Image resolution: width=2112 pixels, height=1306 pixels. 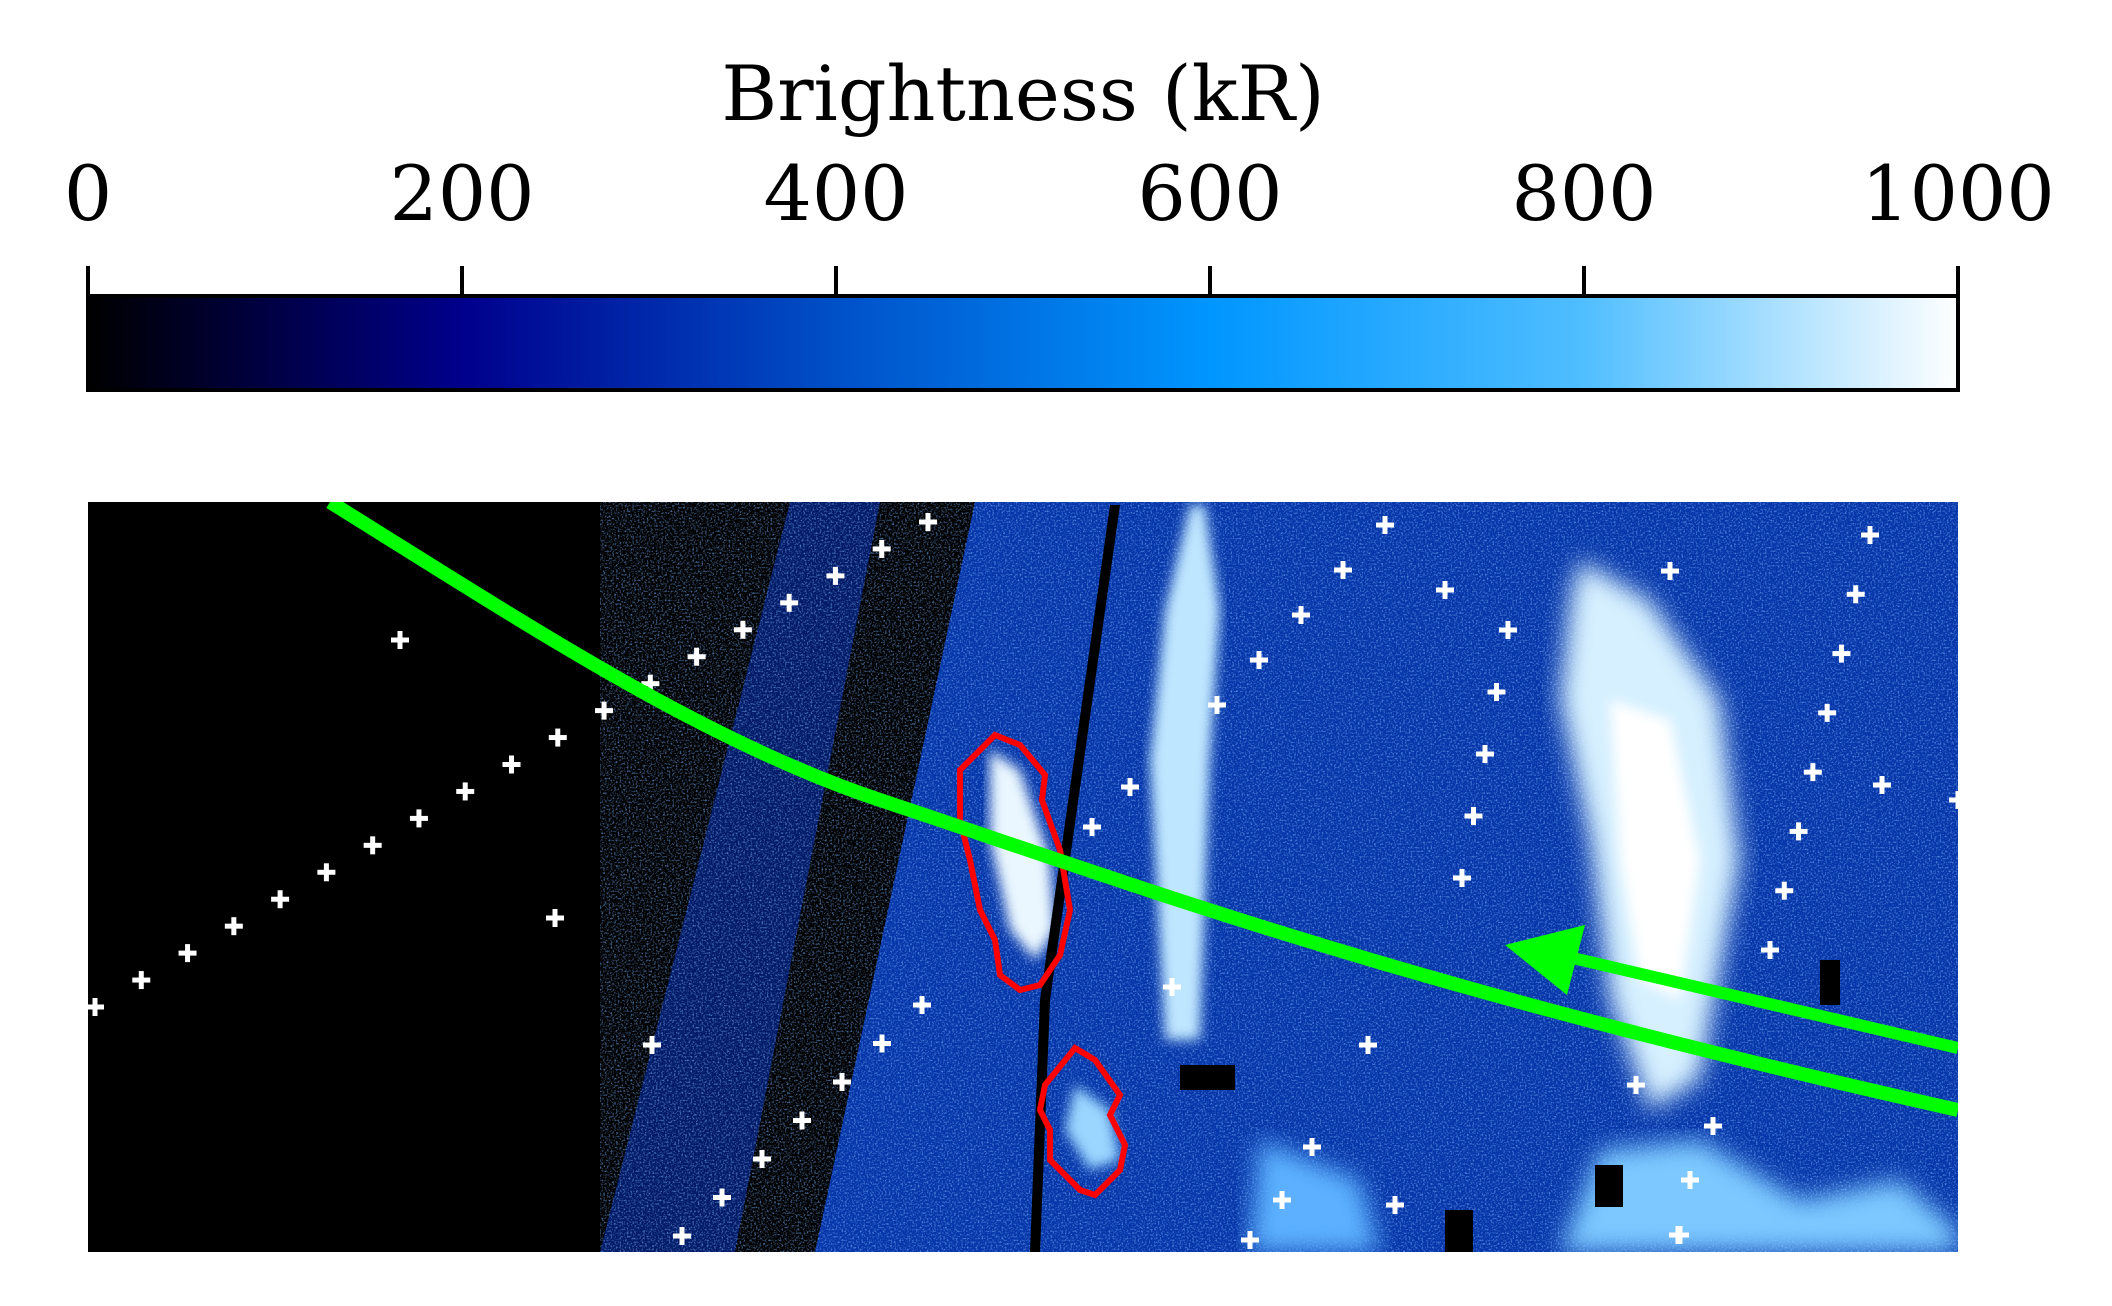 What do you see at coordinates (1315, 1196) in the screenshot?
I see `bright-bottom-mid` at bounding box center [1315, 1196].